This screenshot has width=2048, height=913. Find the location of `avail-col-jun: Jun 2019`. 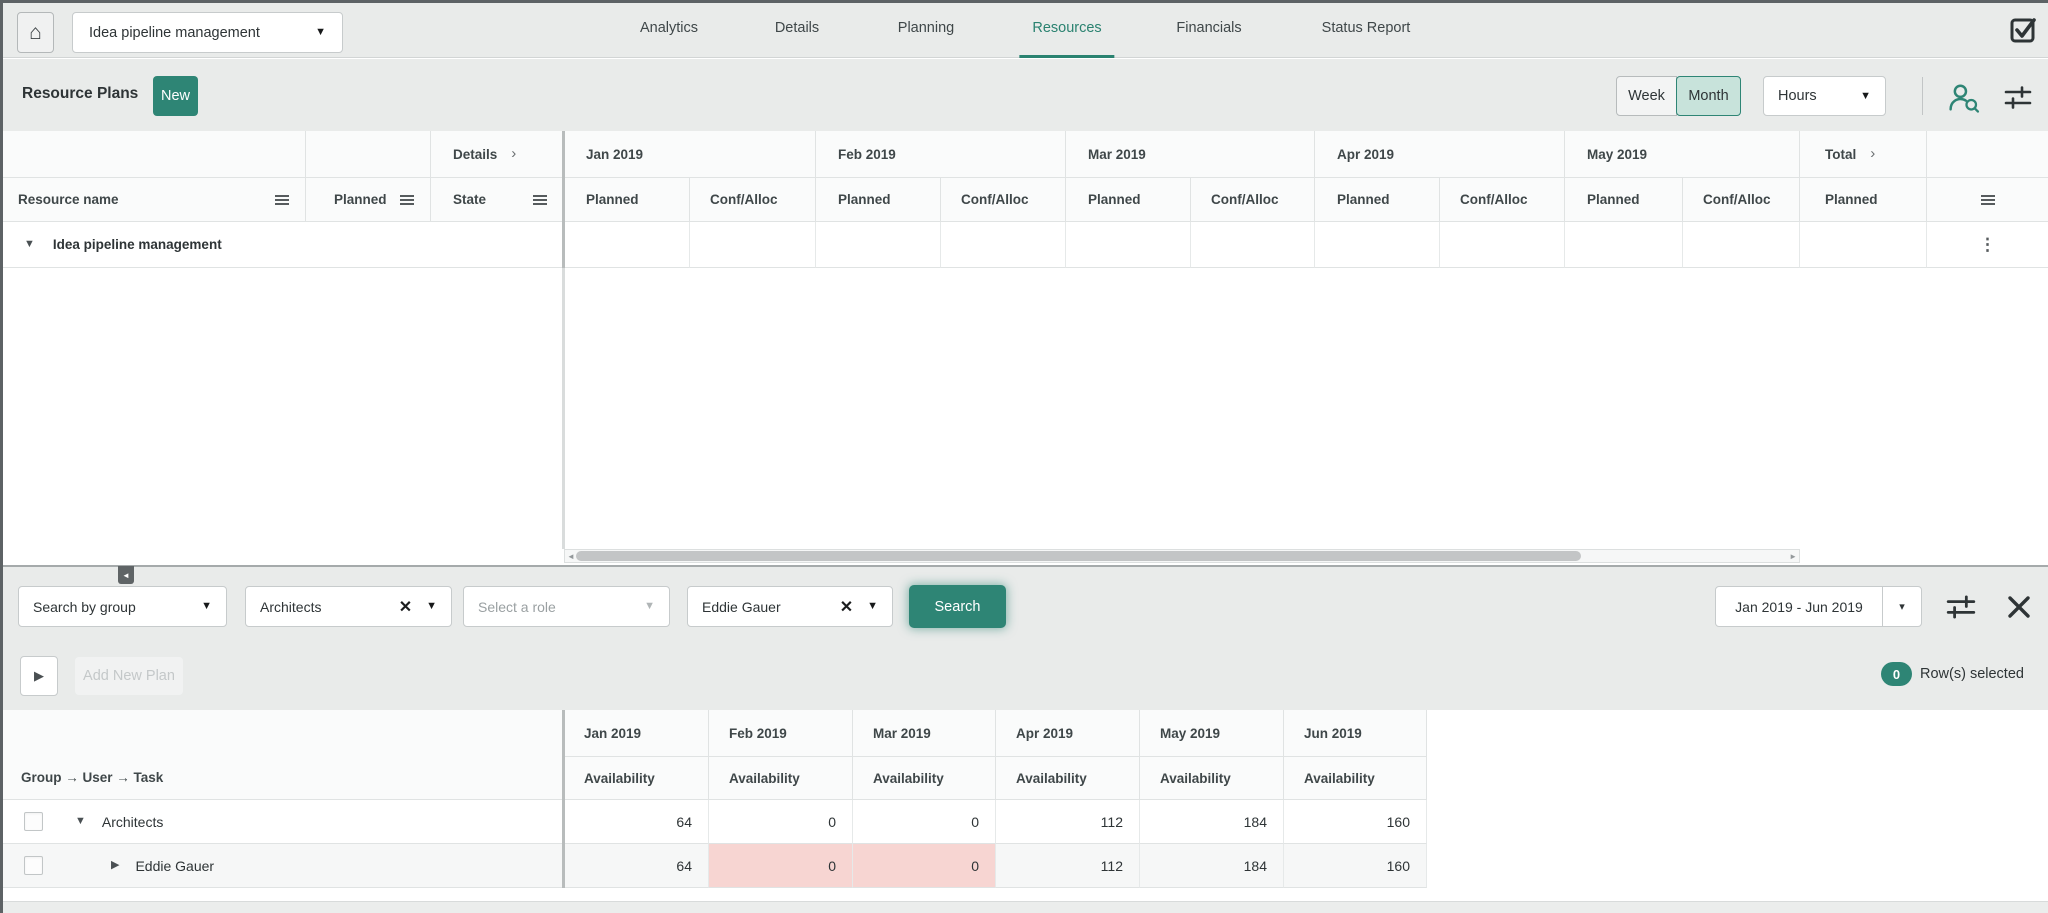

avail-col-jun: Jun 2019 is located at coordinates (1355, 733).